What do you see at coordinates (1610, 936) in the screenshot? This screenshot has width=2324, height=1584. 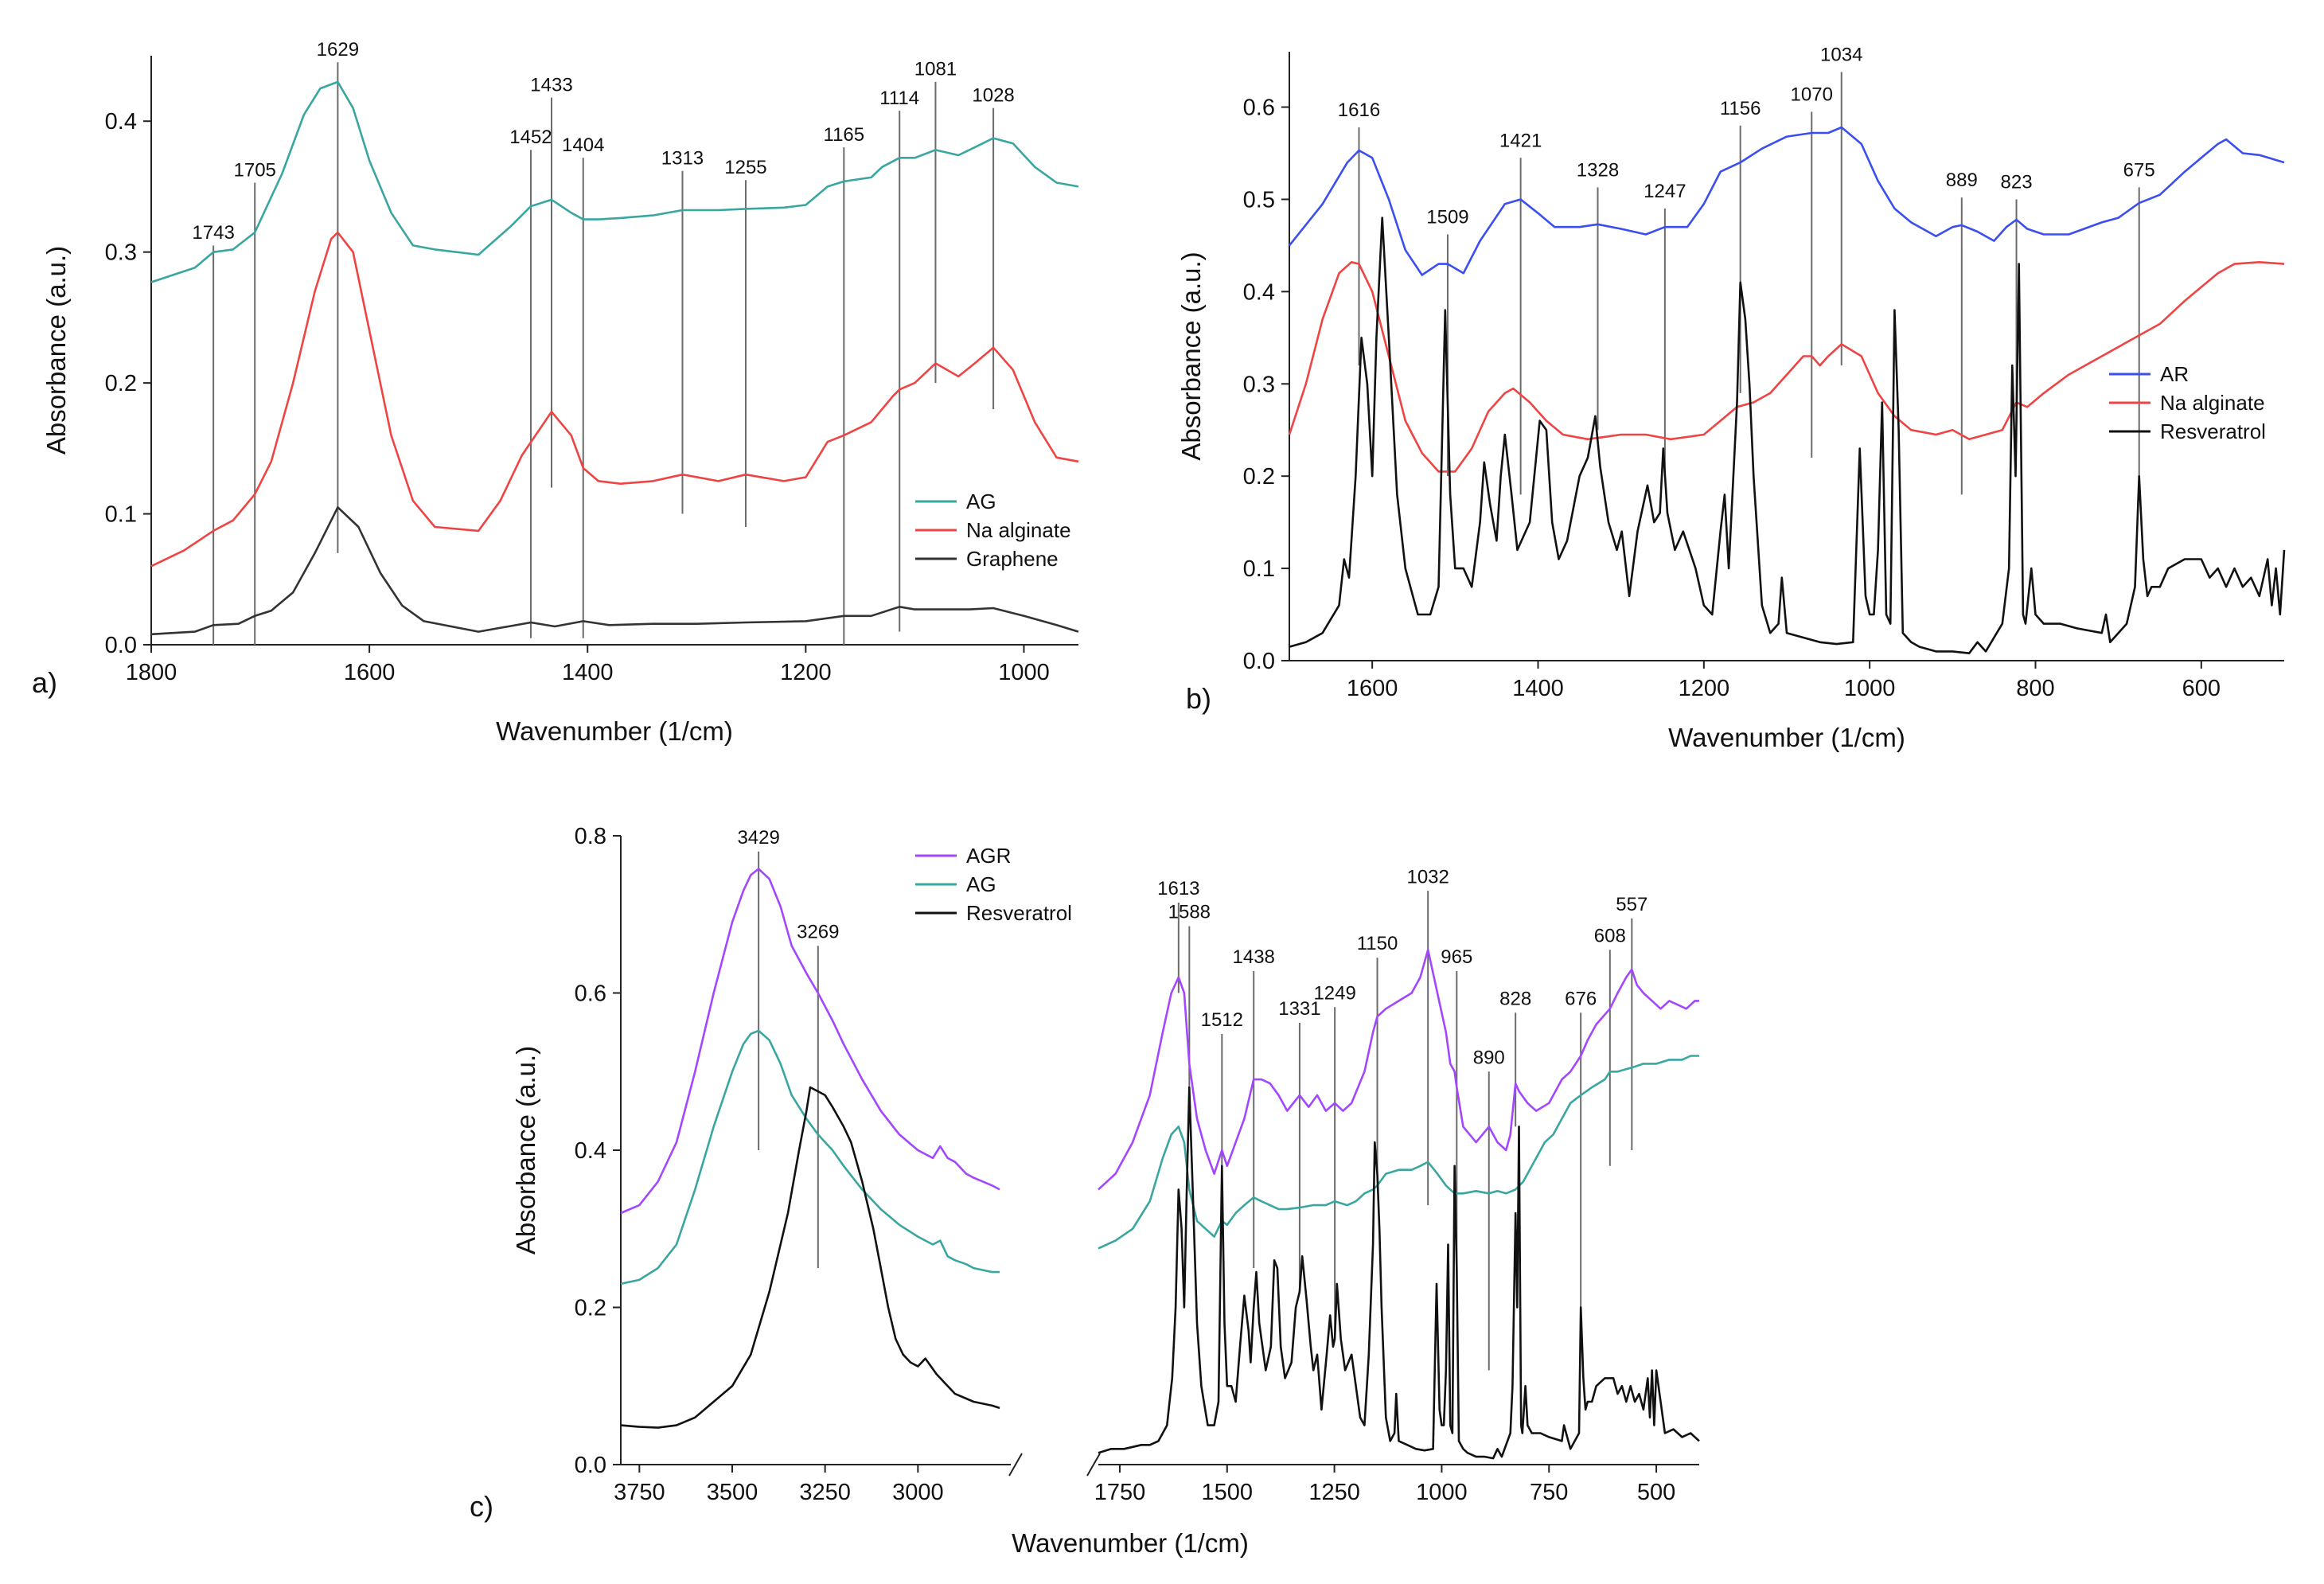 I see `peak-label: 608` at bounding box center [1610, 936].